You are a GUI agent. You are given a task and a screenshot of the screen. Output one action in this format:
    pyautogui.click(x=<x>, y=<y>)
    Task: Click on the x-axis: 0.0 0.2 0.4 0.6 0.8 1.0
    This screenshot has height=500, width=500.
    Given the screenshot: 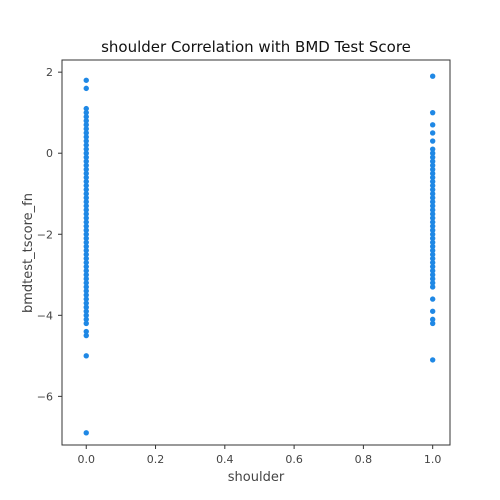 What is the action you would take?
    pyautogui.click(x=260, y=455)
    